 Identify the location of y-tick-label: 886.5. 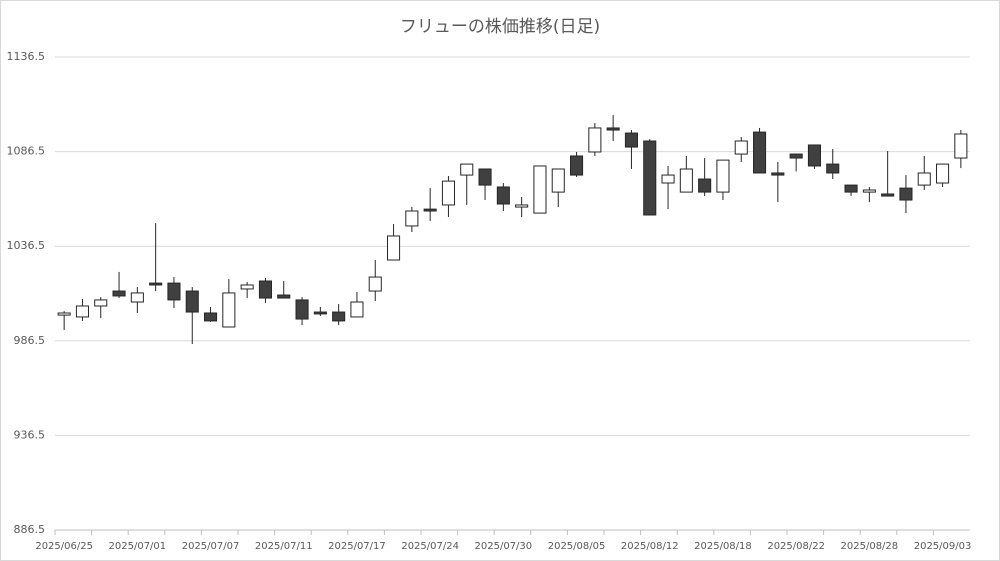
(30, 529).